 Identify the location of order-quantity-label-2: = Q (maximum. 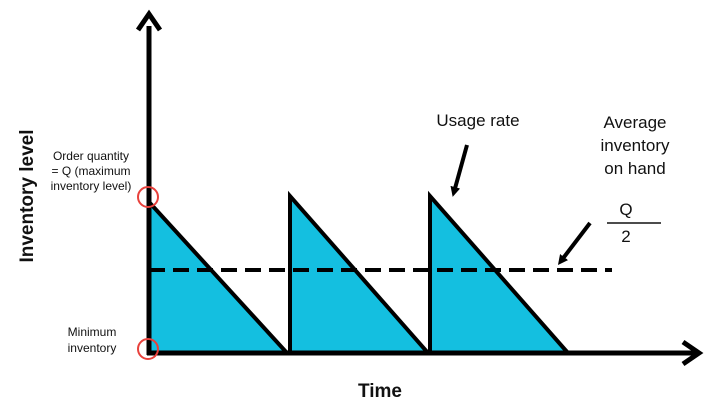
(90, 171).